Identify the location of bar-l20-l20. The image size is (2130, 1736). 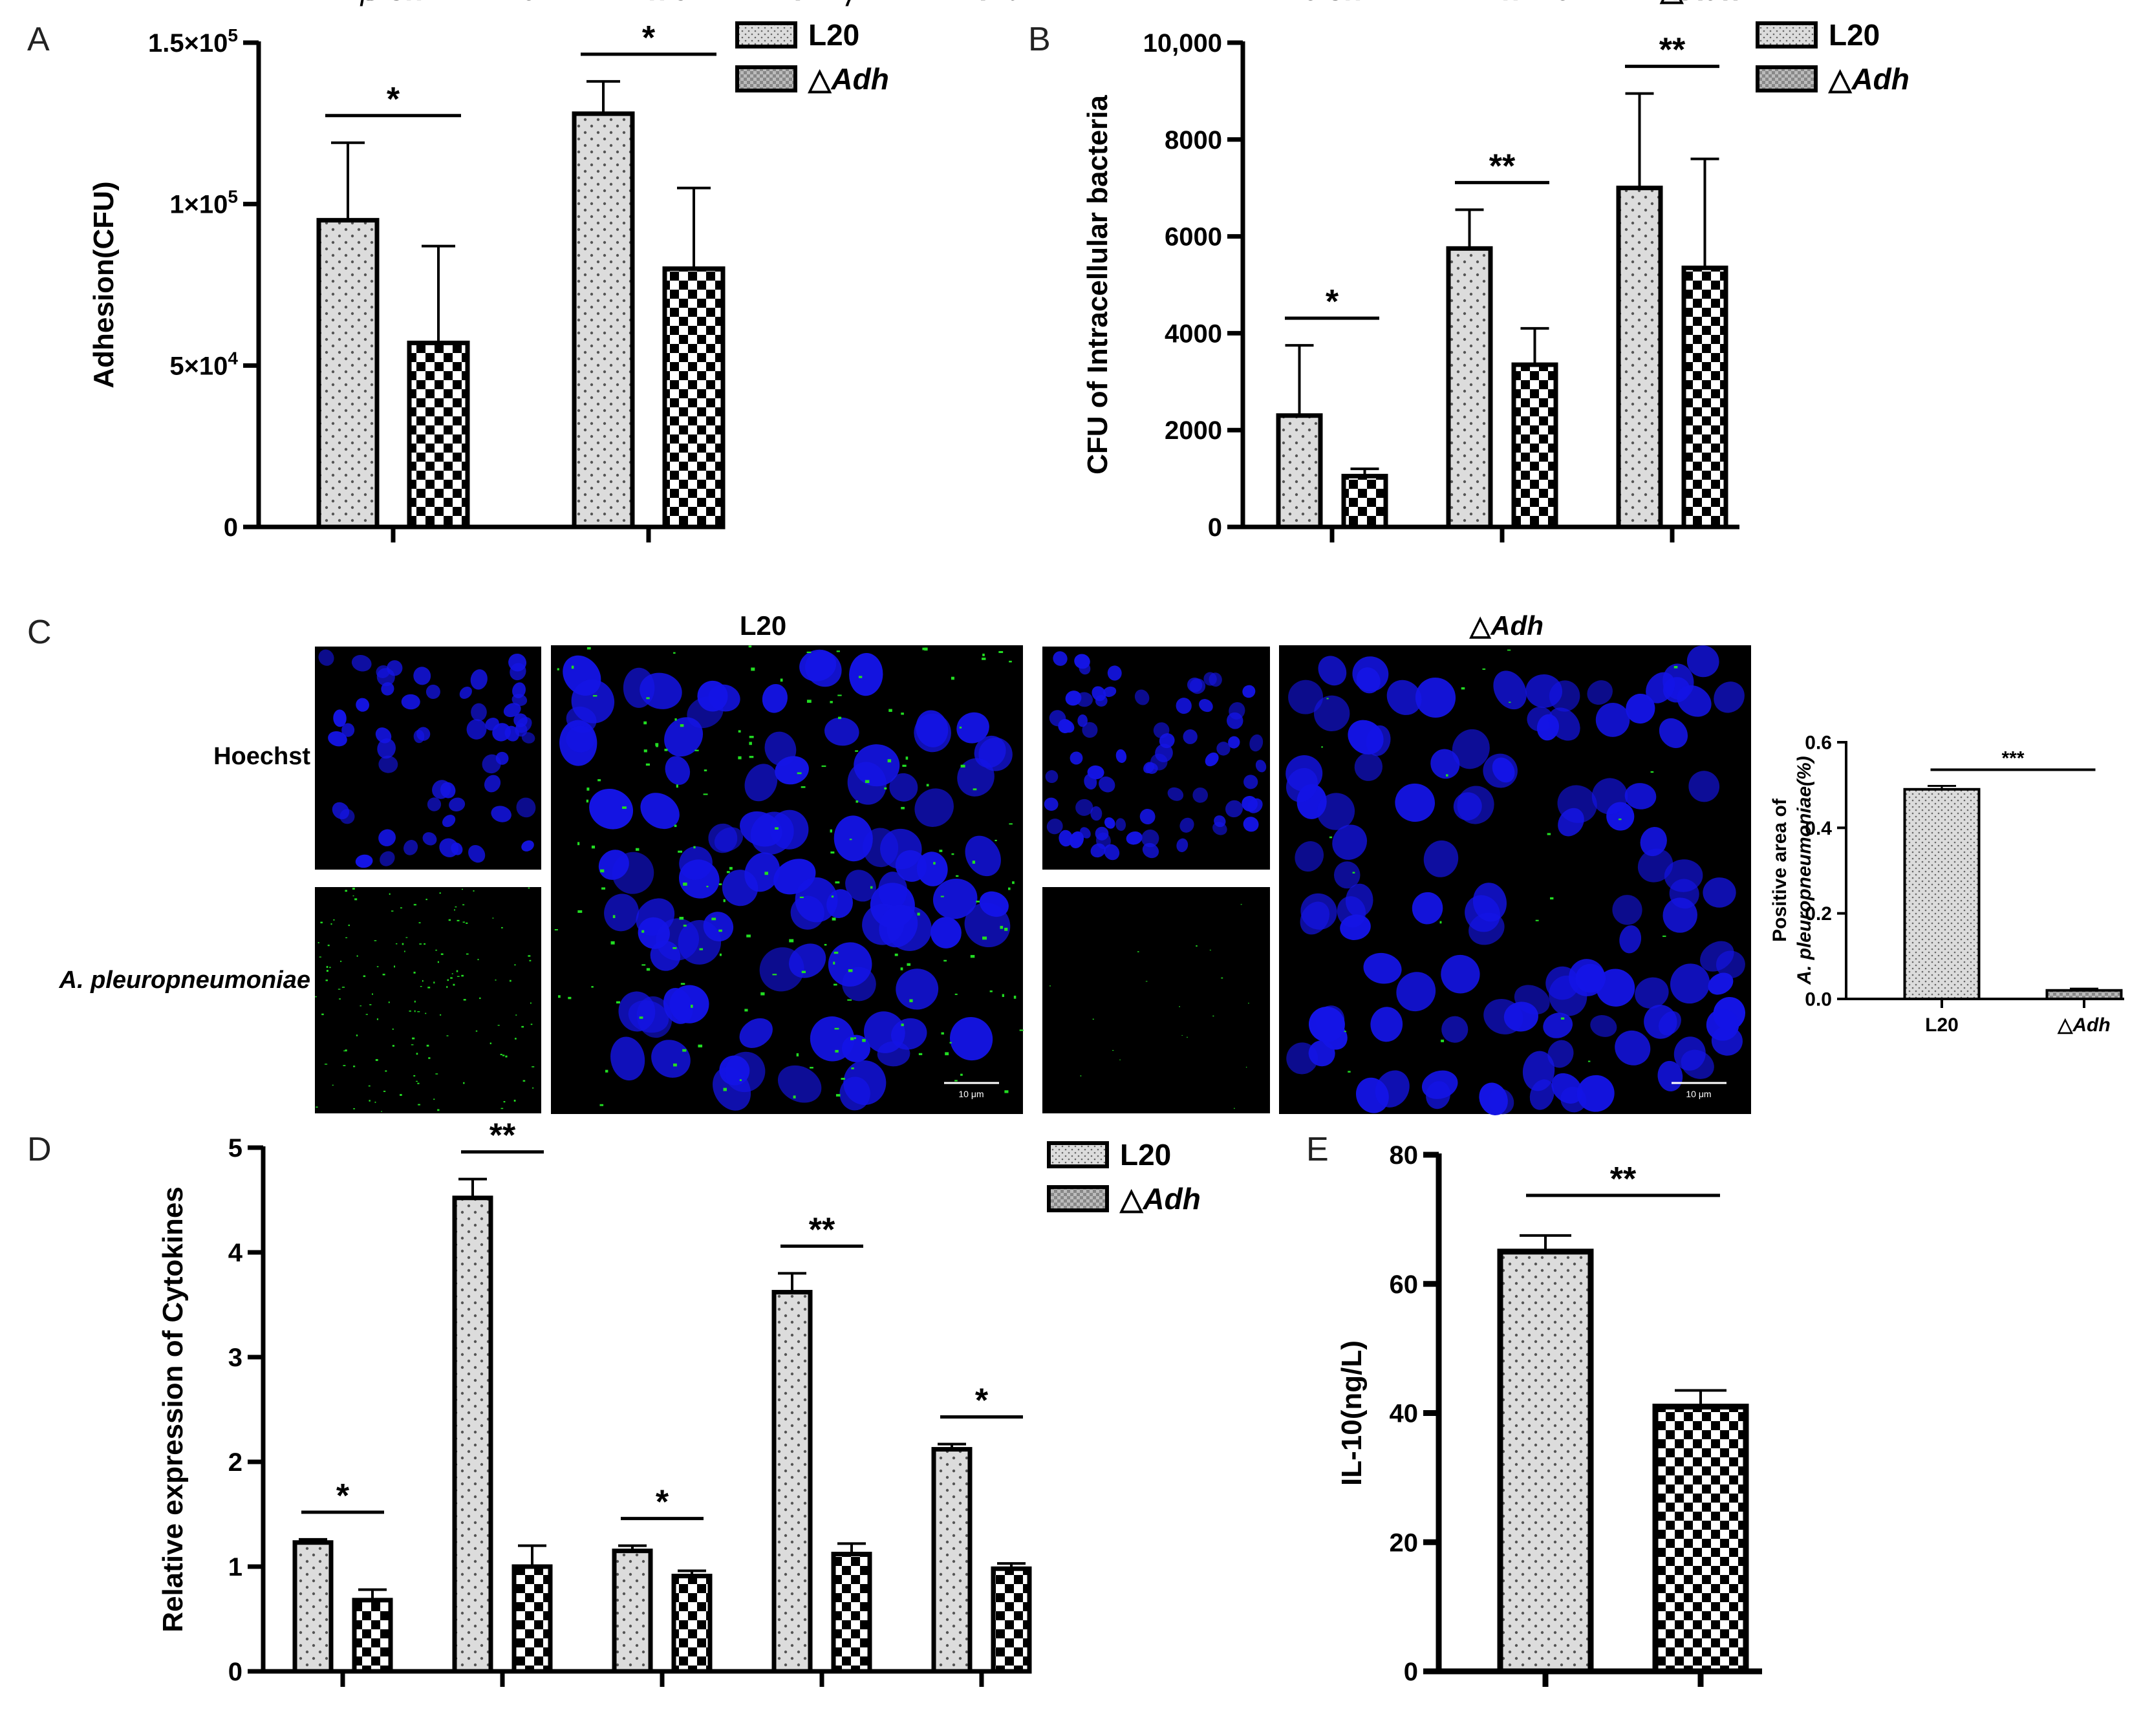
(1545, 1461).